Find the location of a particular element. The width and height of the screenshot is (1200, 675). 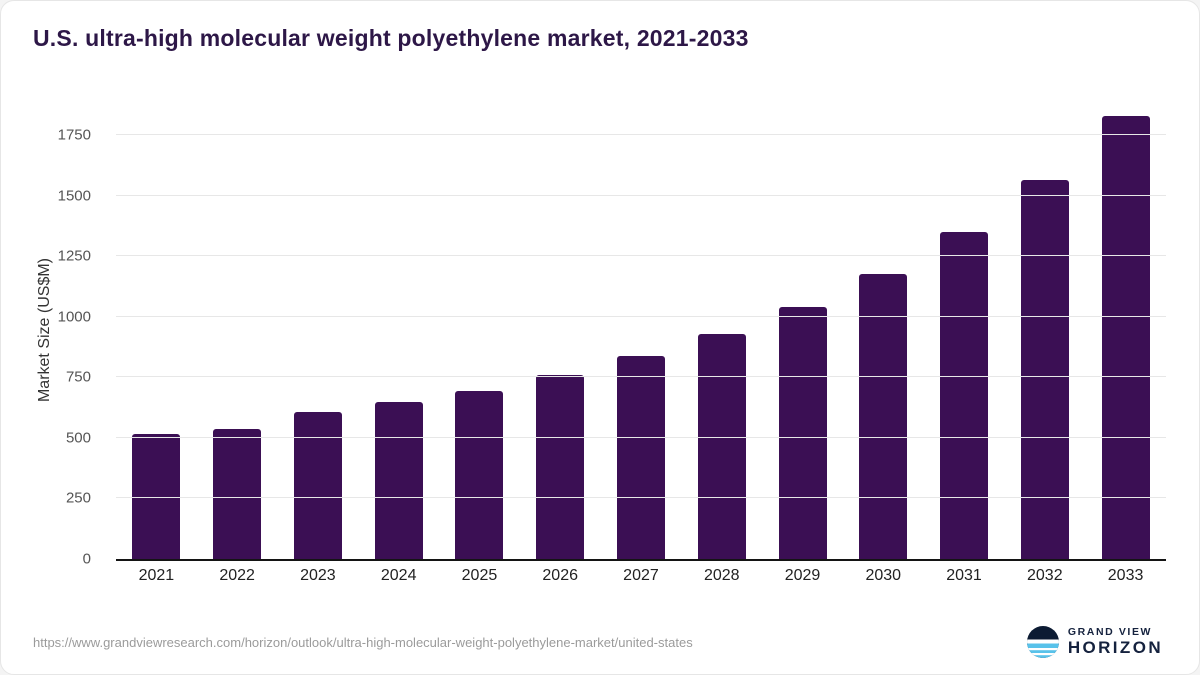

bar-slot-2021 is located at coordinates (156, 330).